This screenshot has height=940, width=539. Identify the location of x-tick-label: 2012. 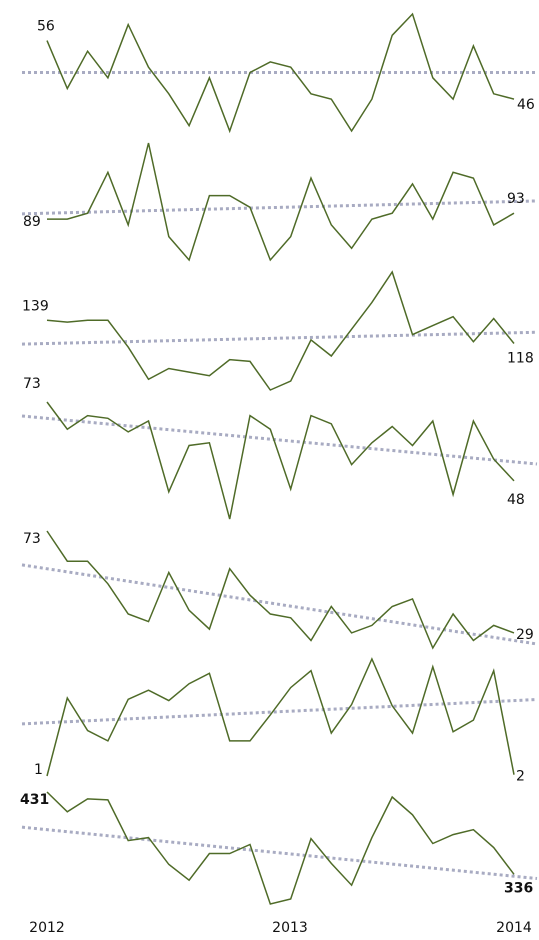
(47, 928).